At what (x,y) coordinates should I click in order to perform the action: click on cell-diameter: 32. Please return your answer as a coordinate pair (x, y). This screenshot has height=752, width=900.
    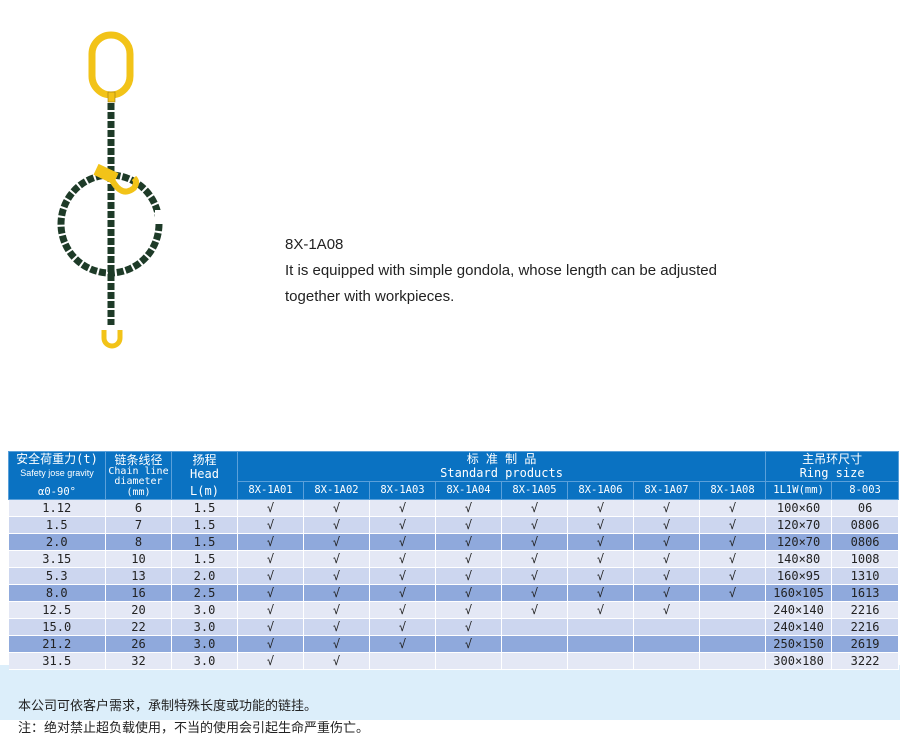
    Looking at the image, I should click on (138, 661).